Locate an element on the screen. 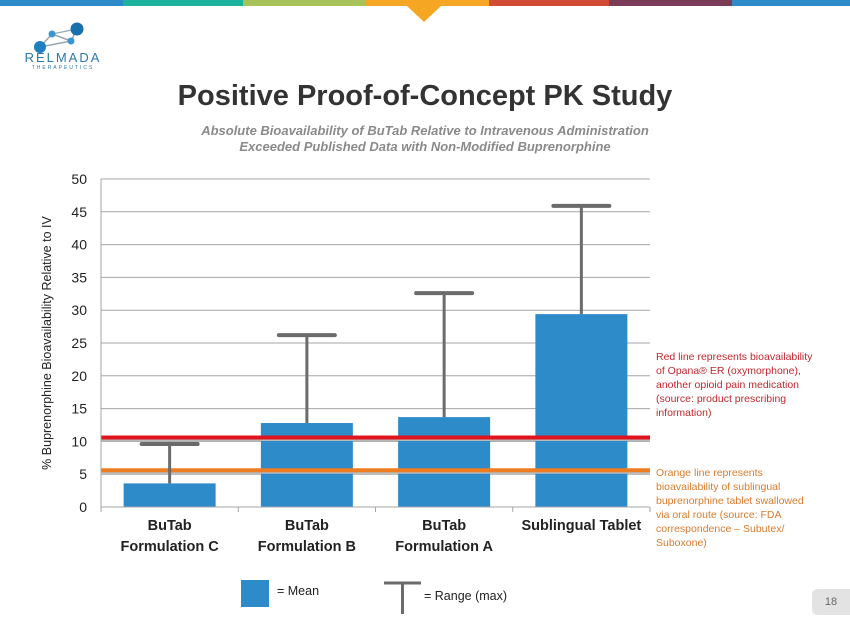 Image resolution: width=850 pixels, height=637 pixels. y-tick-labels: 0 5 10 15 20 25 30 35 40 45 50 is located at coordinates (79, 343).